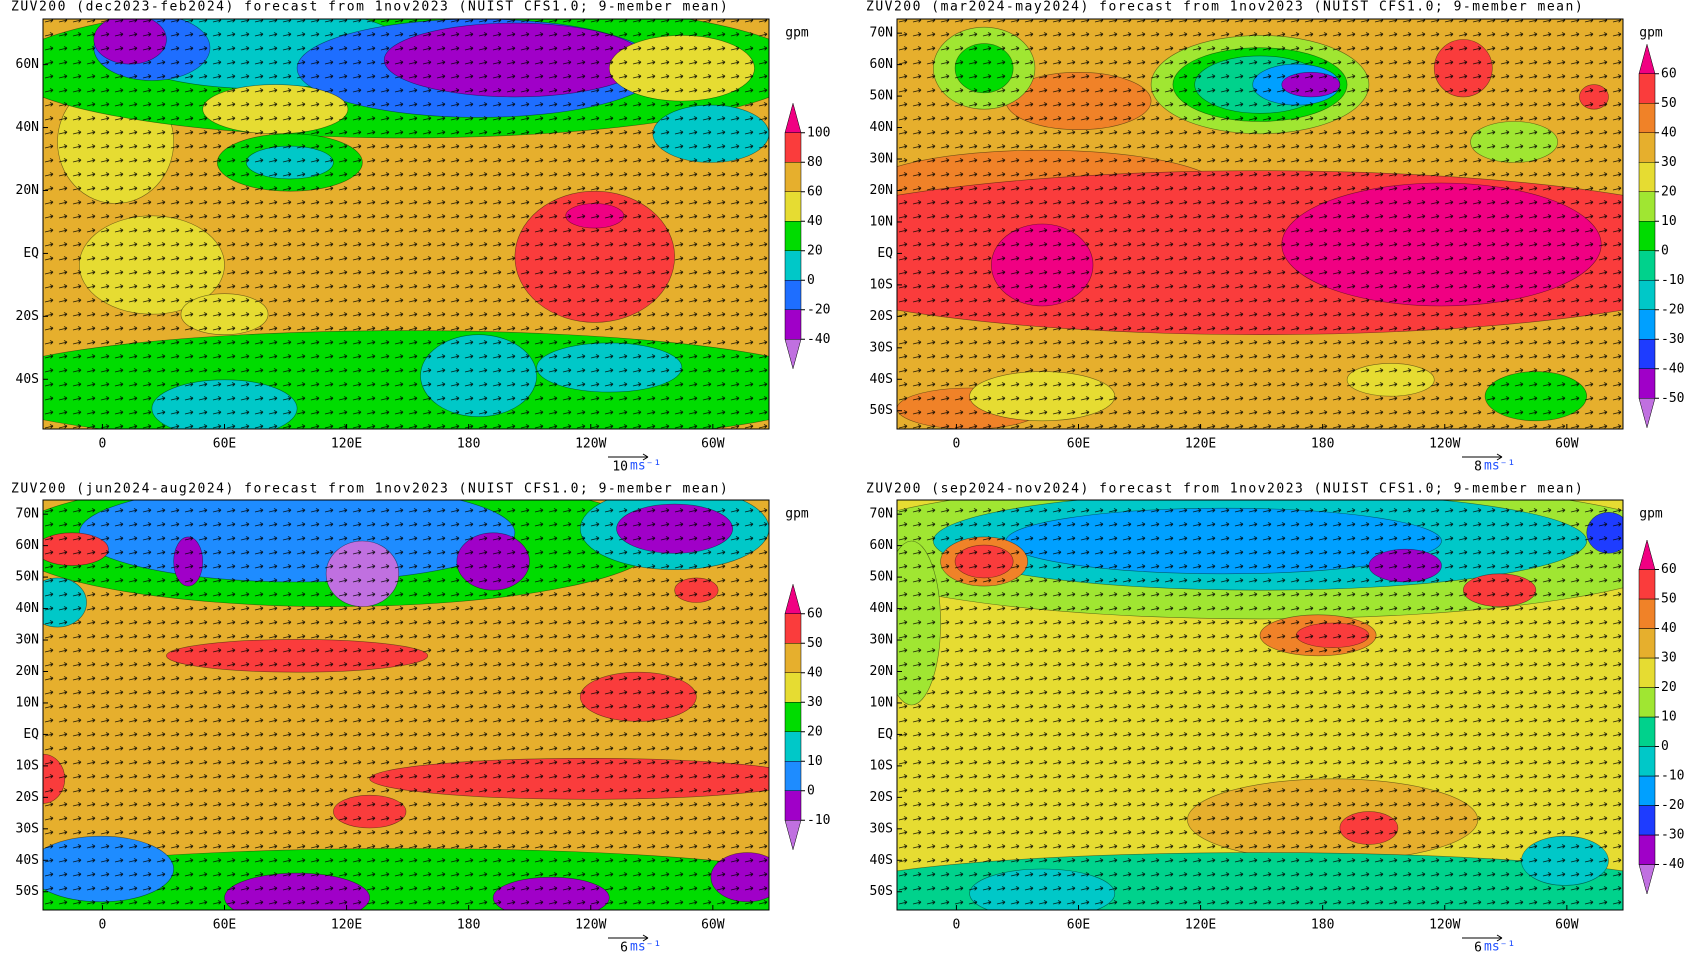  Describe the element at coordinates (590, 444) in the screenshot. I see `lon-tick-label: 120W` at that location.